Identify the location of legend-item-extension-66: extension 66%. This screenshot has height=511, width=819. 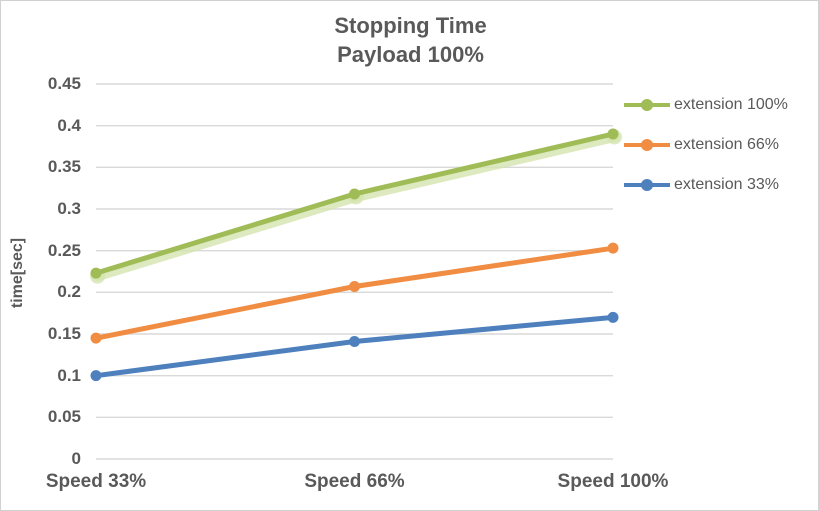
(705, 145).